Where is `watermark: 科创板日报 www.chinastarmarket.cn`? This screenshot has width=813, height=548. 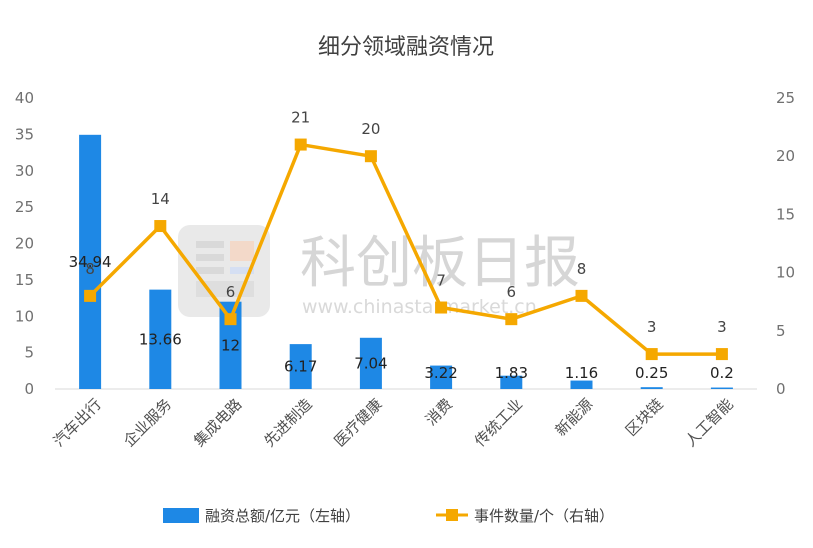
watermark: 科创板日报 www.chinastarmarket.cn is located at coordinates (379, 271).